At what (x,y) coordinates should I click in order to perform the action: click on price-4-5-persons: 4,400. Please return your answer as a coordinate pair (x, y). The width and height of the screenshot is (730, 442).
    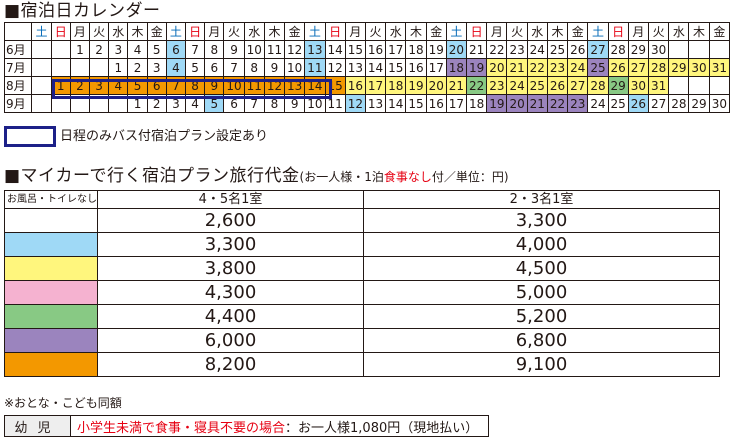
    Looking at the image, I should click on (230, 316).